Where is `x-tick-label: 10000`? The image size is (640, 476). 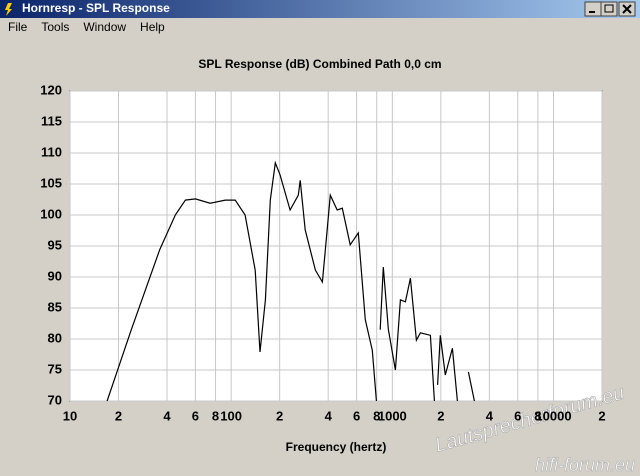 x-tick-label: 10000 is located at coordinates (553, 415).